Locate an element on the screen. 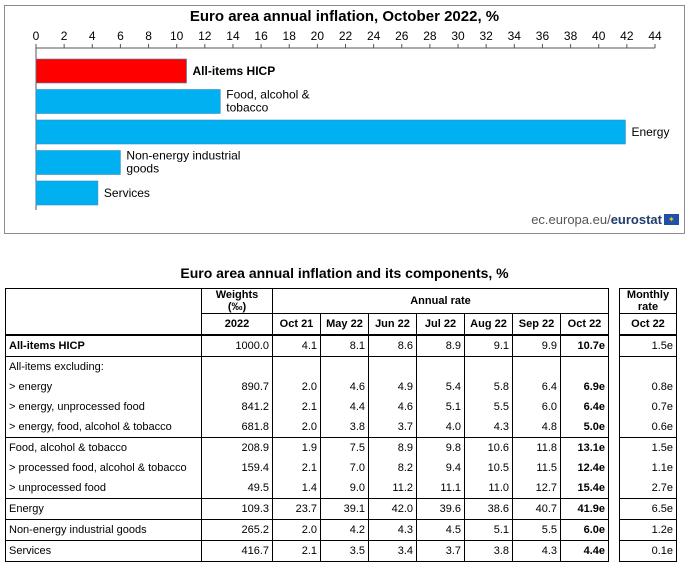  month-header: Aug 22 is located at coordinates (488, 324).